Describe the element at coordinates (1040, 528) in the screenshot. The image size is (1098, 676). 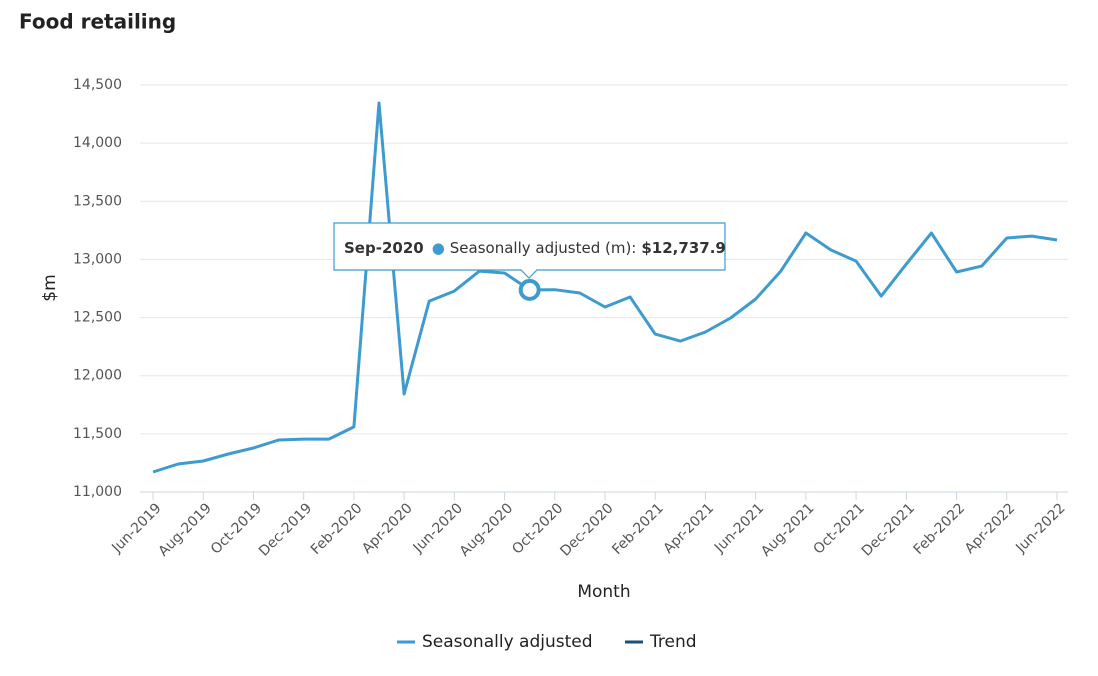
I see `x-tick-label: Jun-2022` at that location.